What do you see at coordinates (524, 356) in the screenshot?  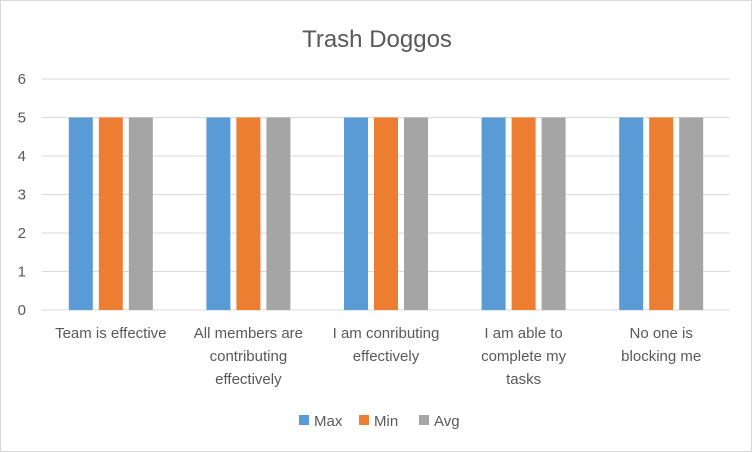 I see `category-label: complete my` at bounding box center [524, 356].